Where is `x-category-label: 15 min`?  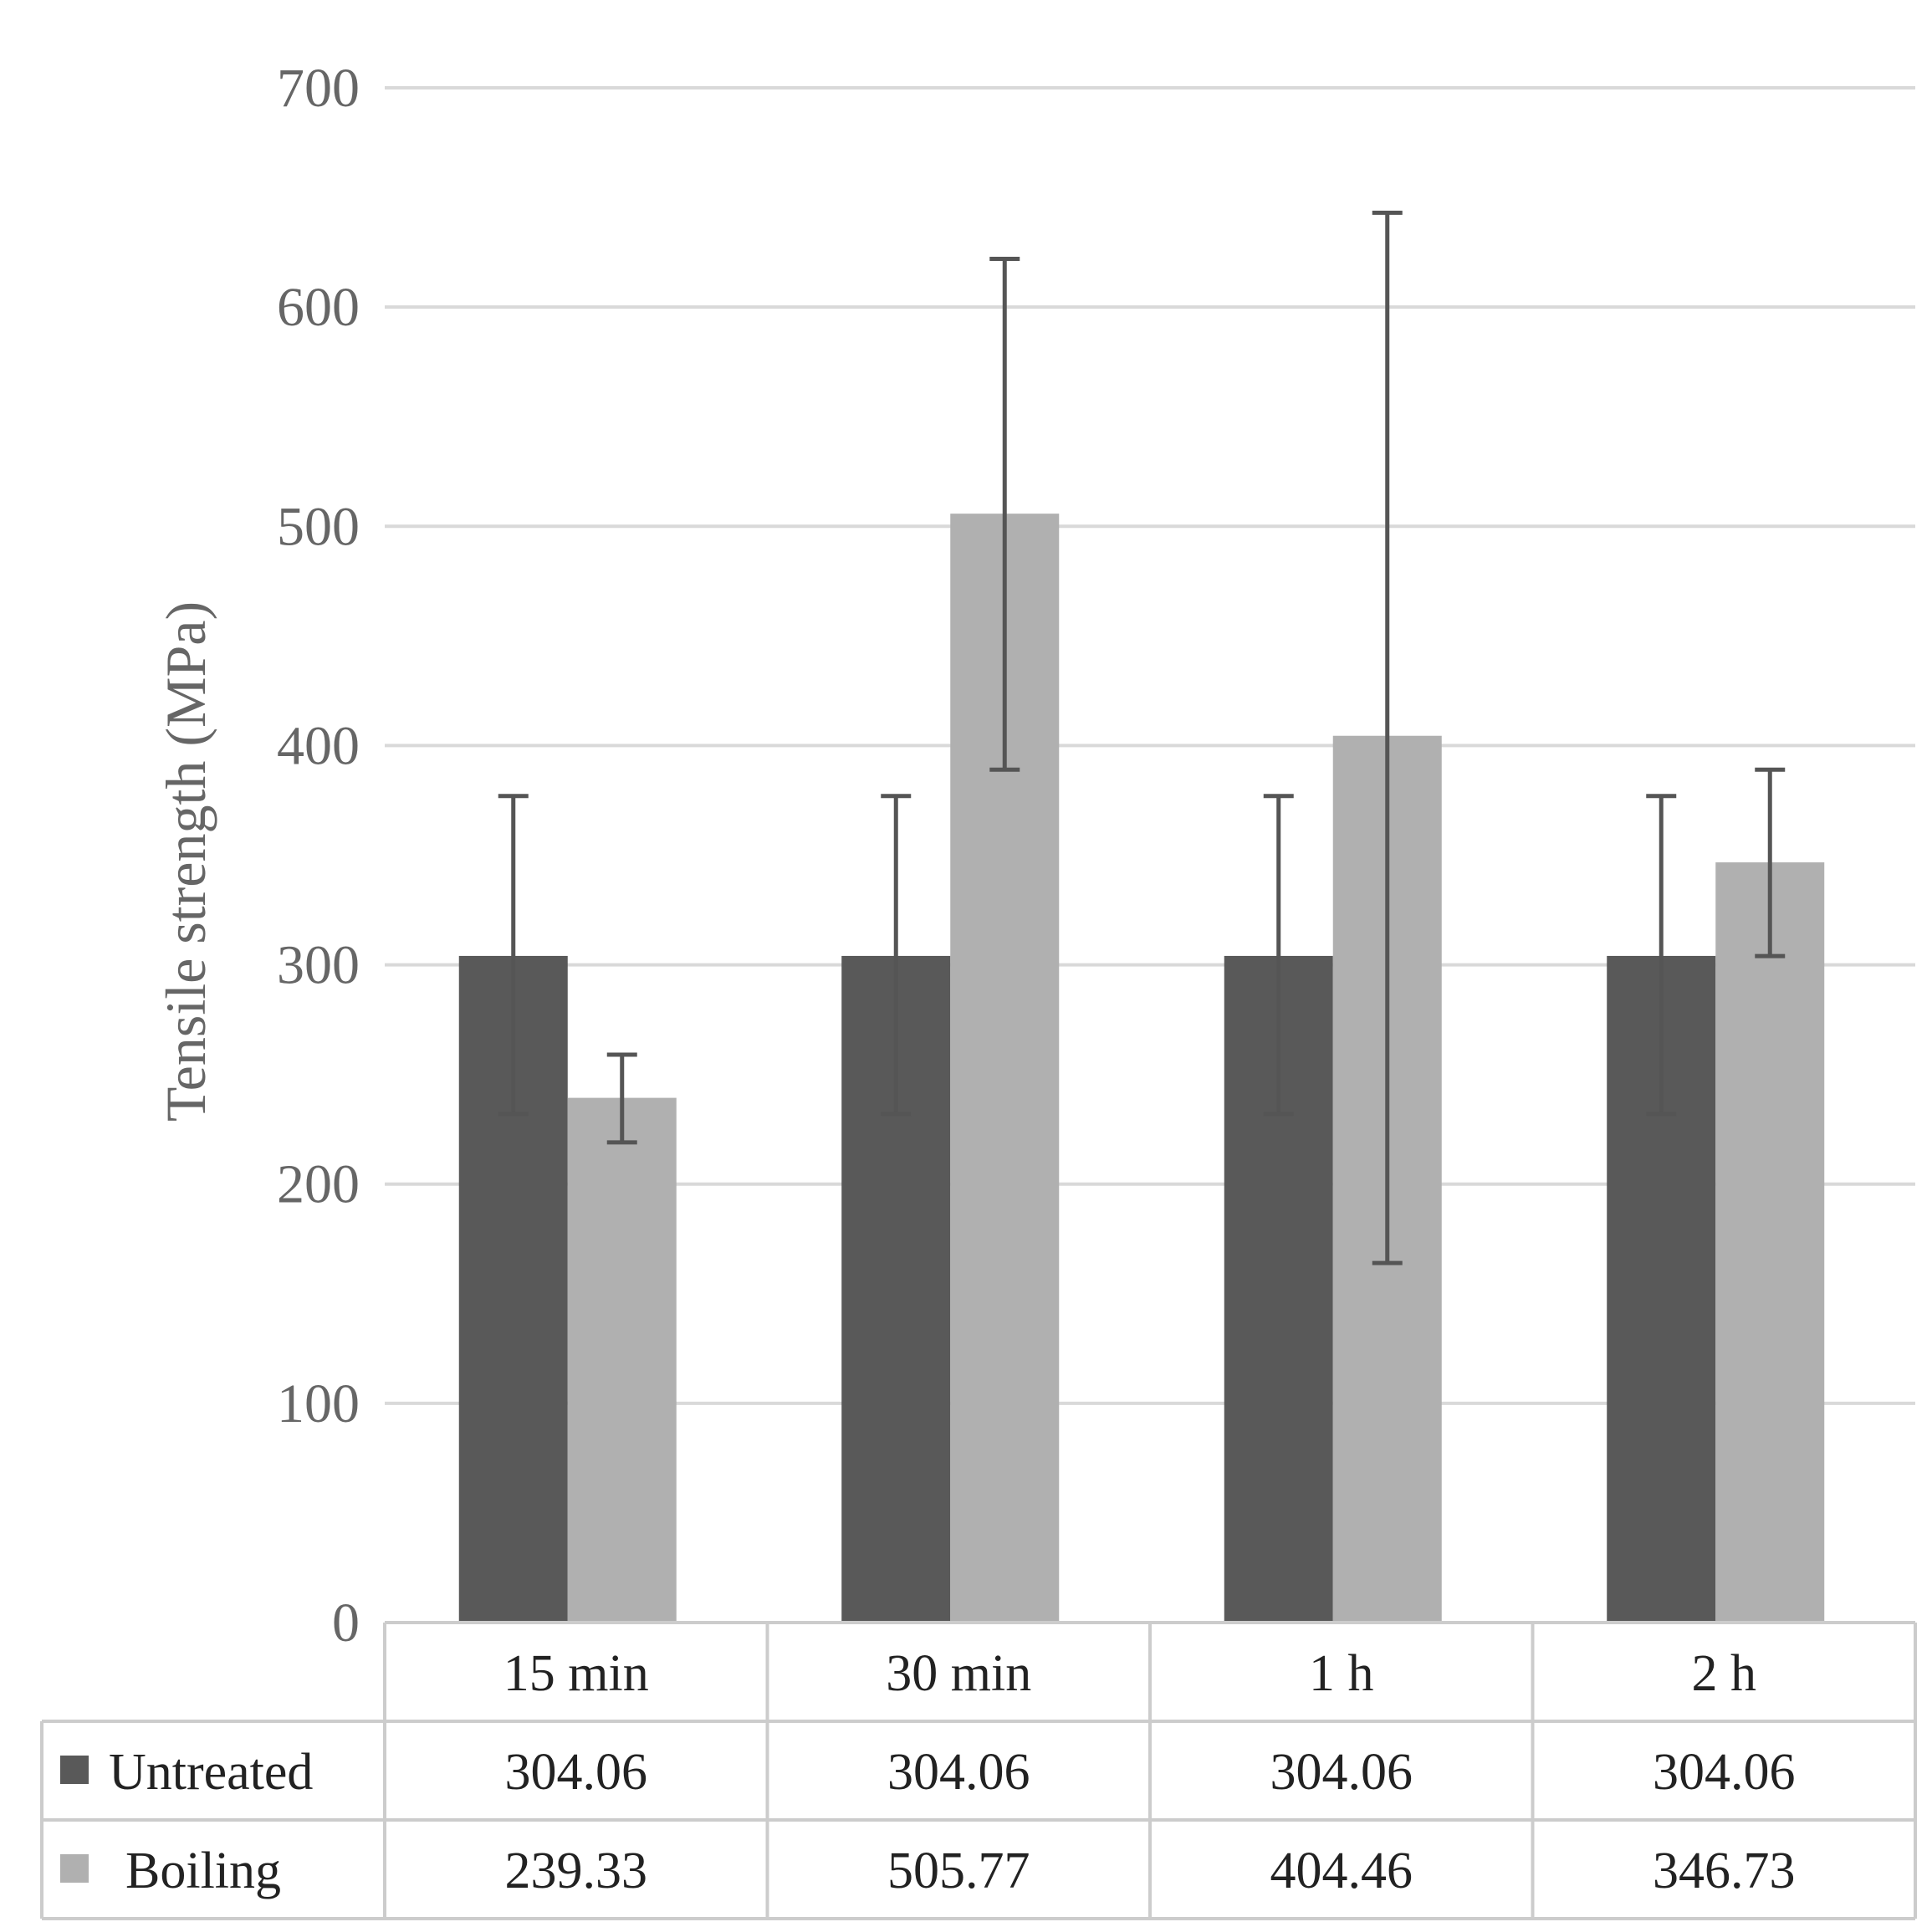
x-category-label: 15 min is located at coordinates (576, 1674).